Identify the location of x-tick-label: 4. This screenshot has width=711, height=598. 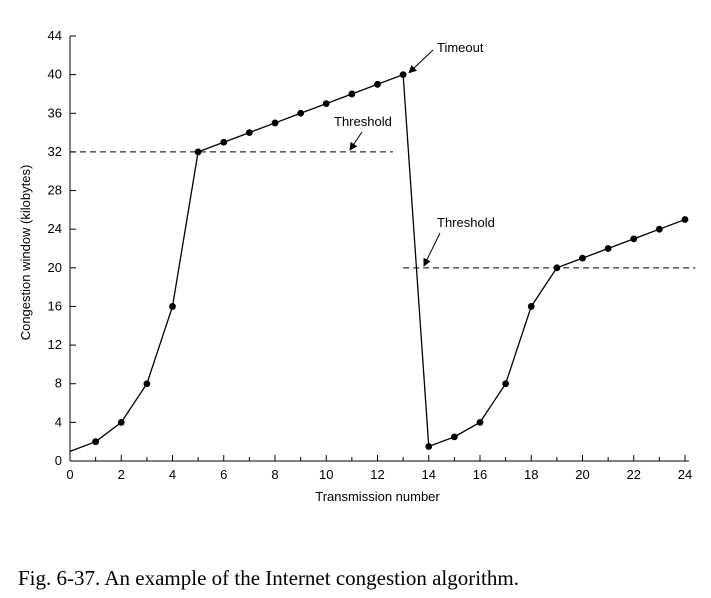
(172, 474).